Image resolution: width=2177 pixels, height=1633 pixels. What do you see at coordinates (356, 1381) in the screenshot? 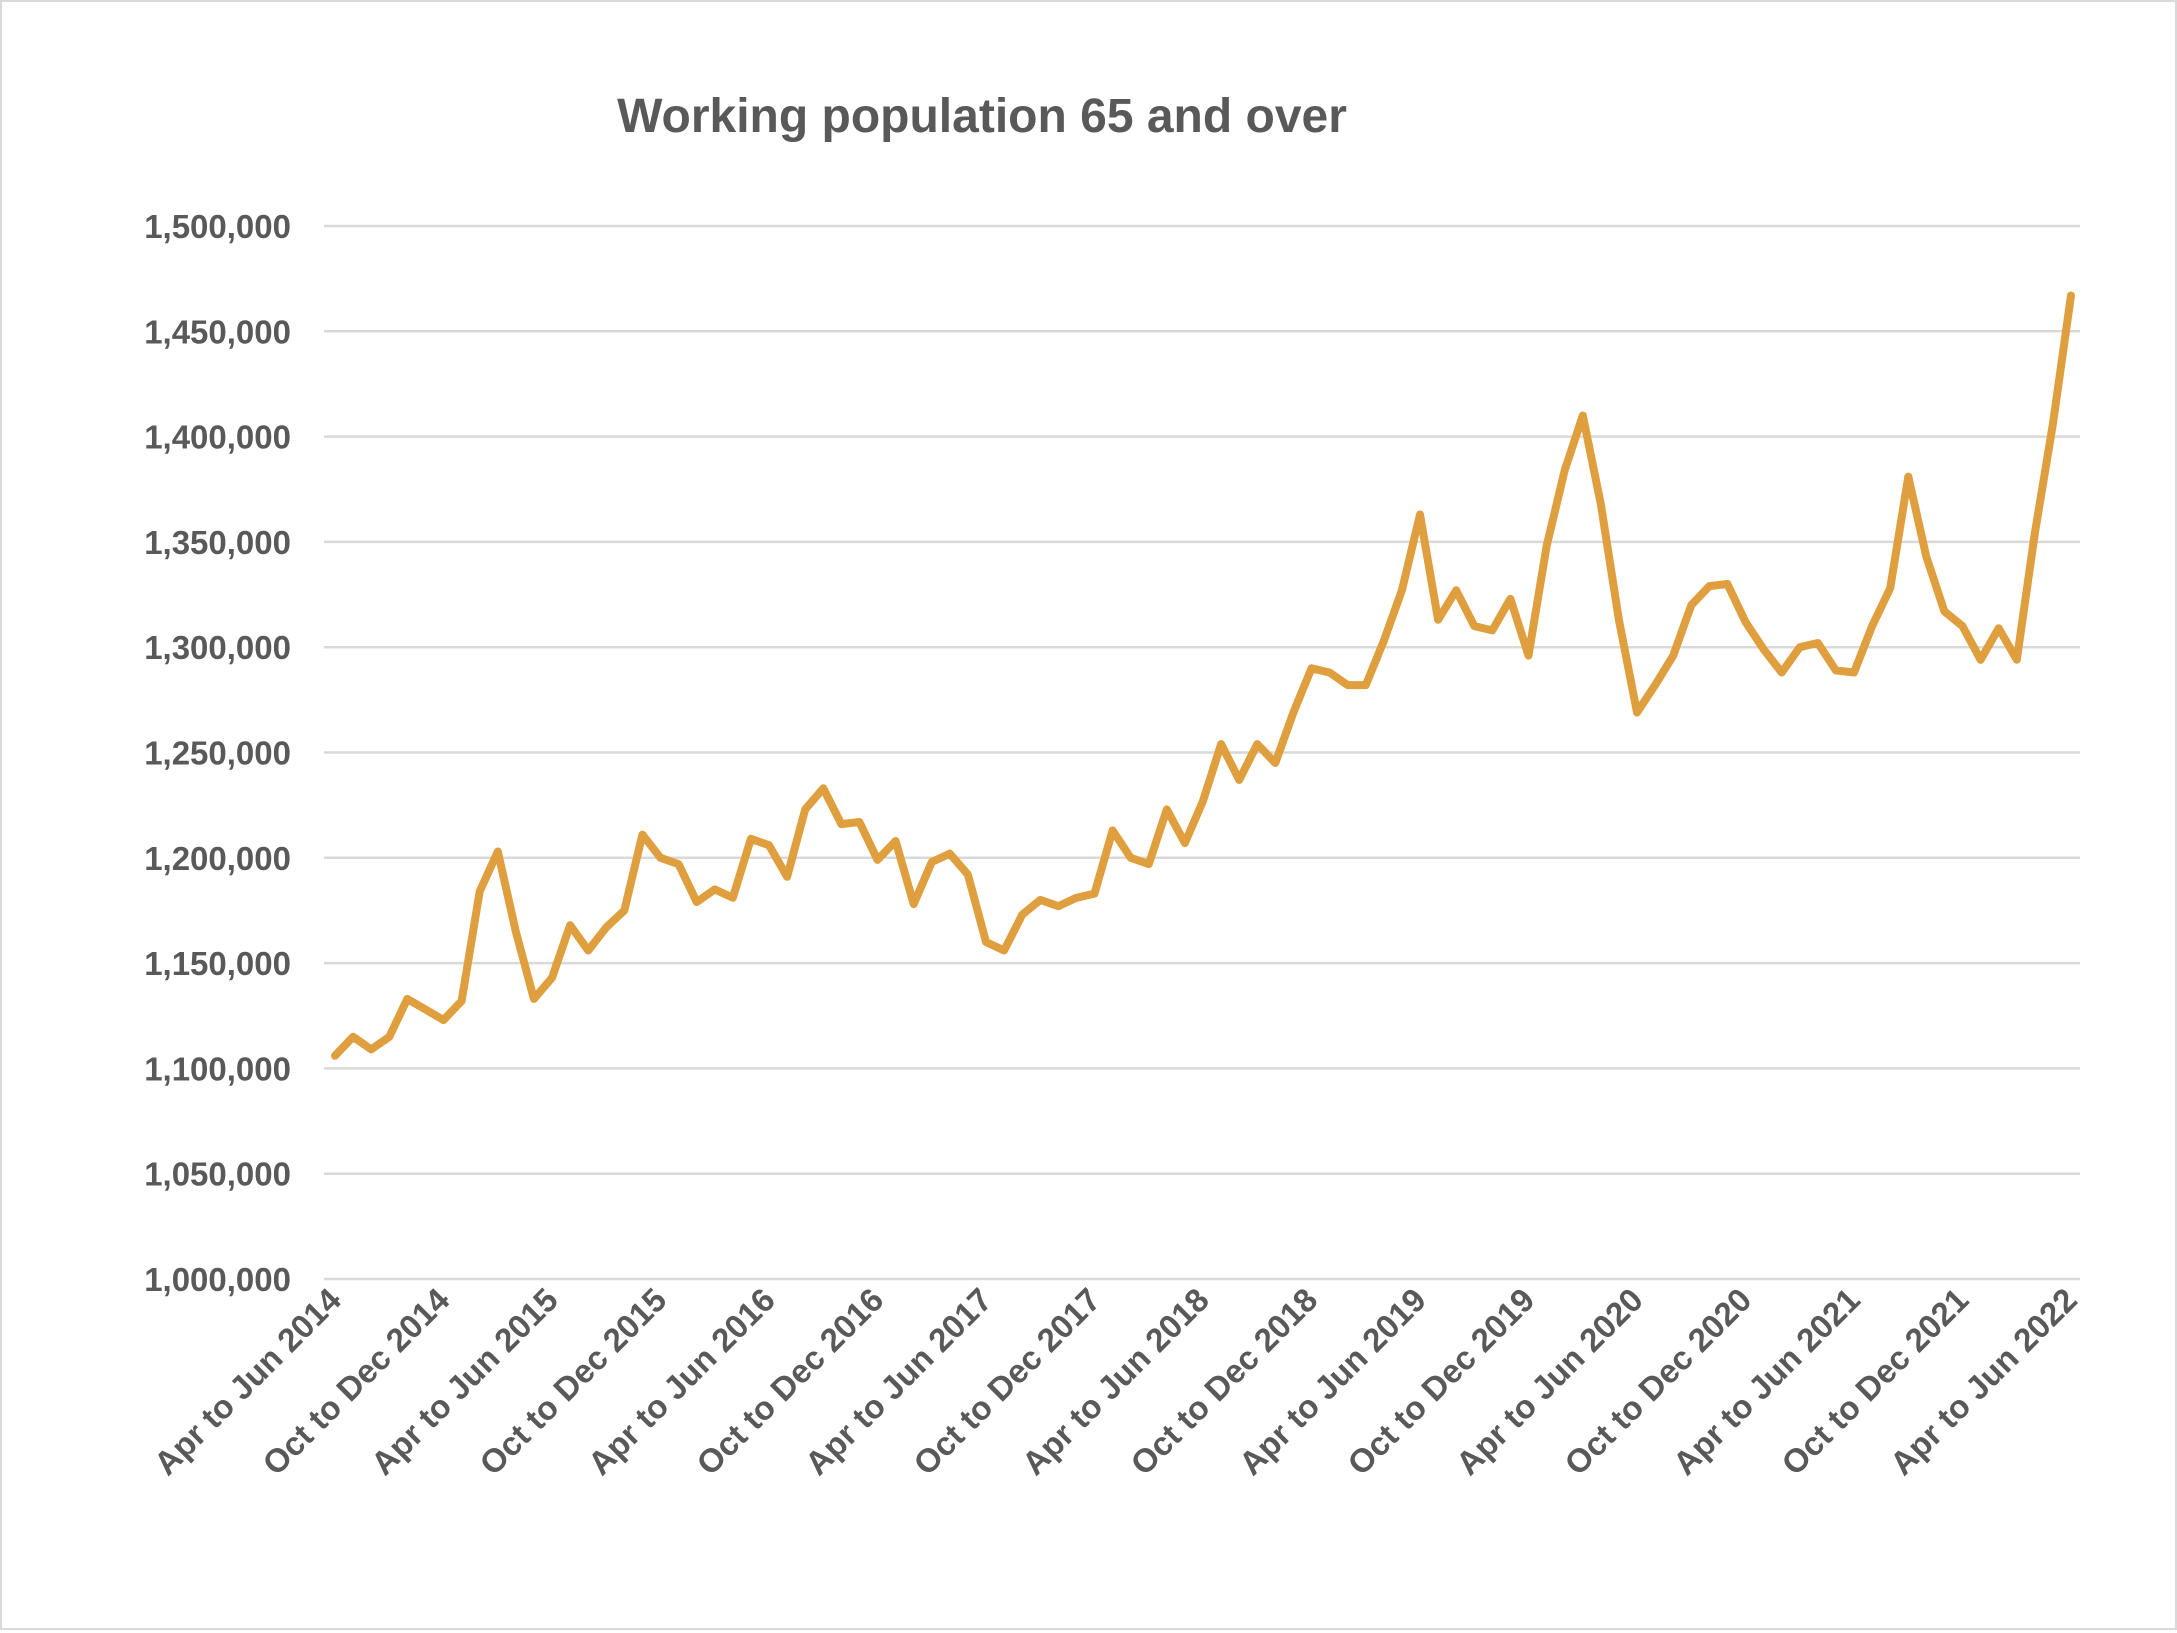
I see `x-tick-label: Oct to Dec 2014` at bounding box center [356, 1381].